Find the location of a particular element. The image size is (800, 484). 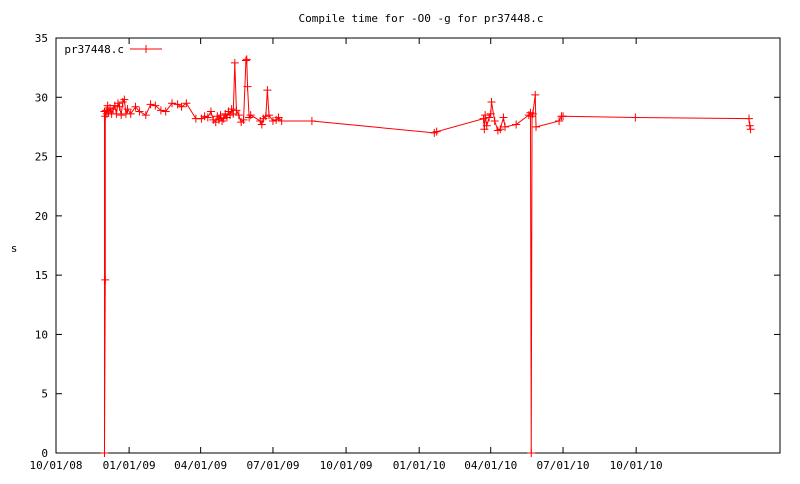

y-tick-label: 15 is located at coordinates (41, 275).